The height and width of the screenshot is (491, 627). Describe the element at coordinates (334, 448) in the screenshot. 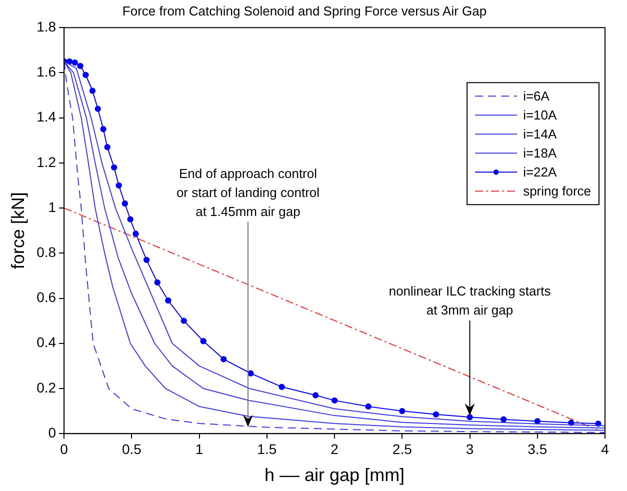

I see `x-tick-label: 2` at that location.